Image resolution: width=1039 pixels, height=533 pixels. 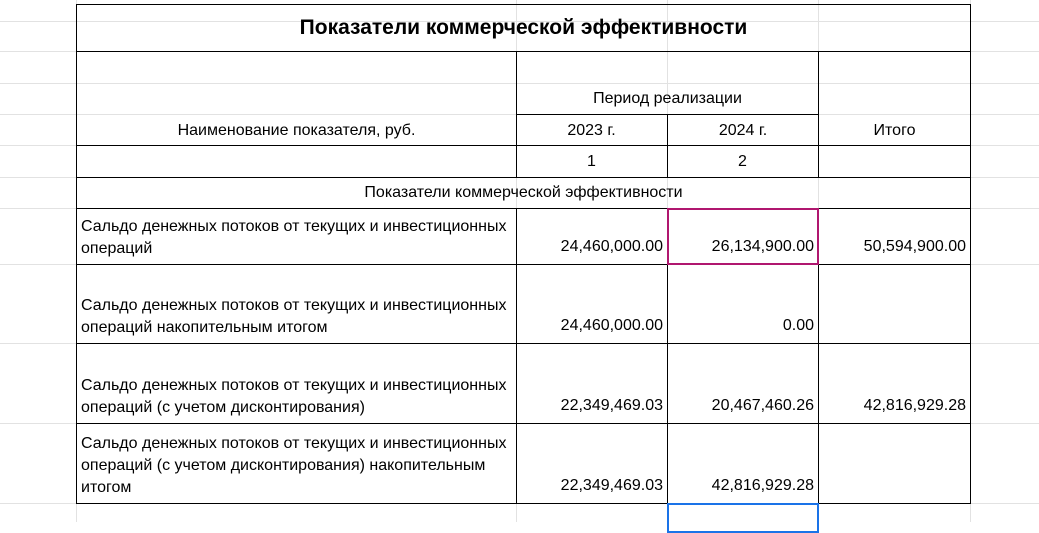 What do you see at coordinates (743, 463) in the screenshot?
I see `table-cell-2024: 42,816,929.28` at bounding box center [743, 463].